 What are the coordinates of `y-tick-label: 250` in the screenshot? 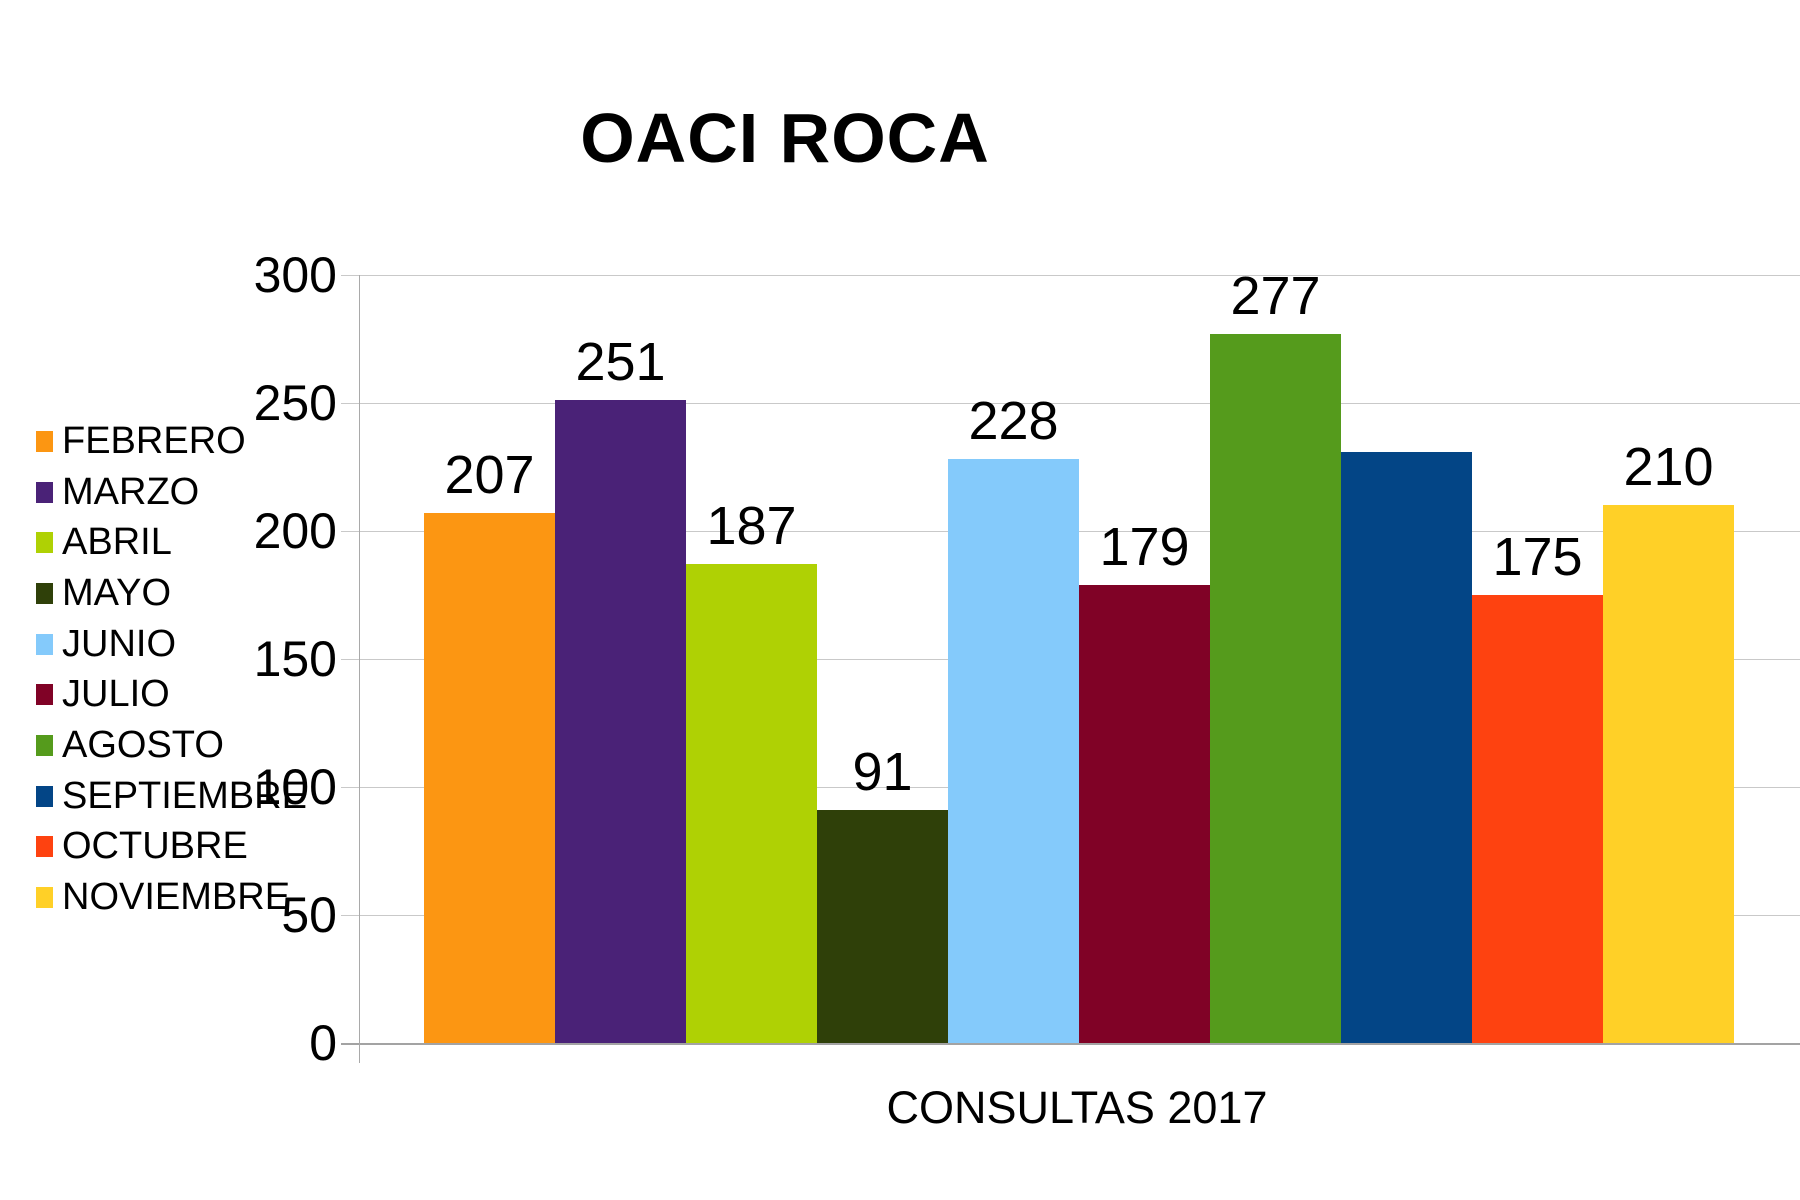 It's located at (295, 403).